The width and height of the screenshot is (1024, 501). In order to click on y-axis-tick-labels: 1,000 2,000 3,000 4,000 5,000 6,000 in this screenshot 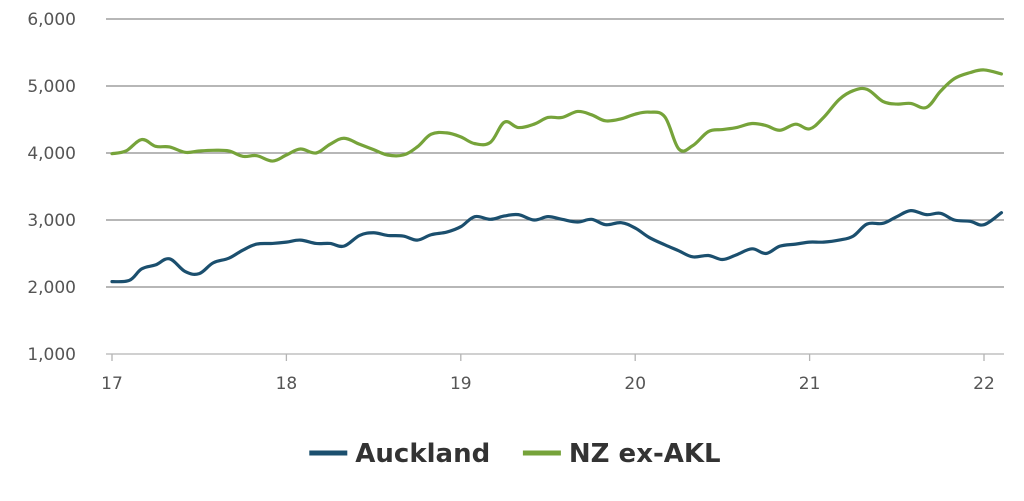, I will do `click(51, 187)`.